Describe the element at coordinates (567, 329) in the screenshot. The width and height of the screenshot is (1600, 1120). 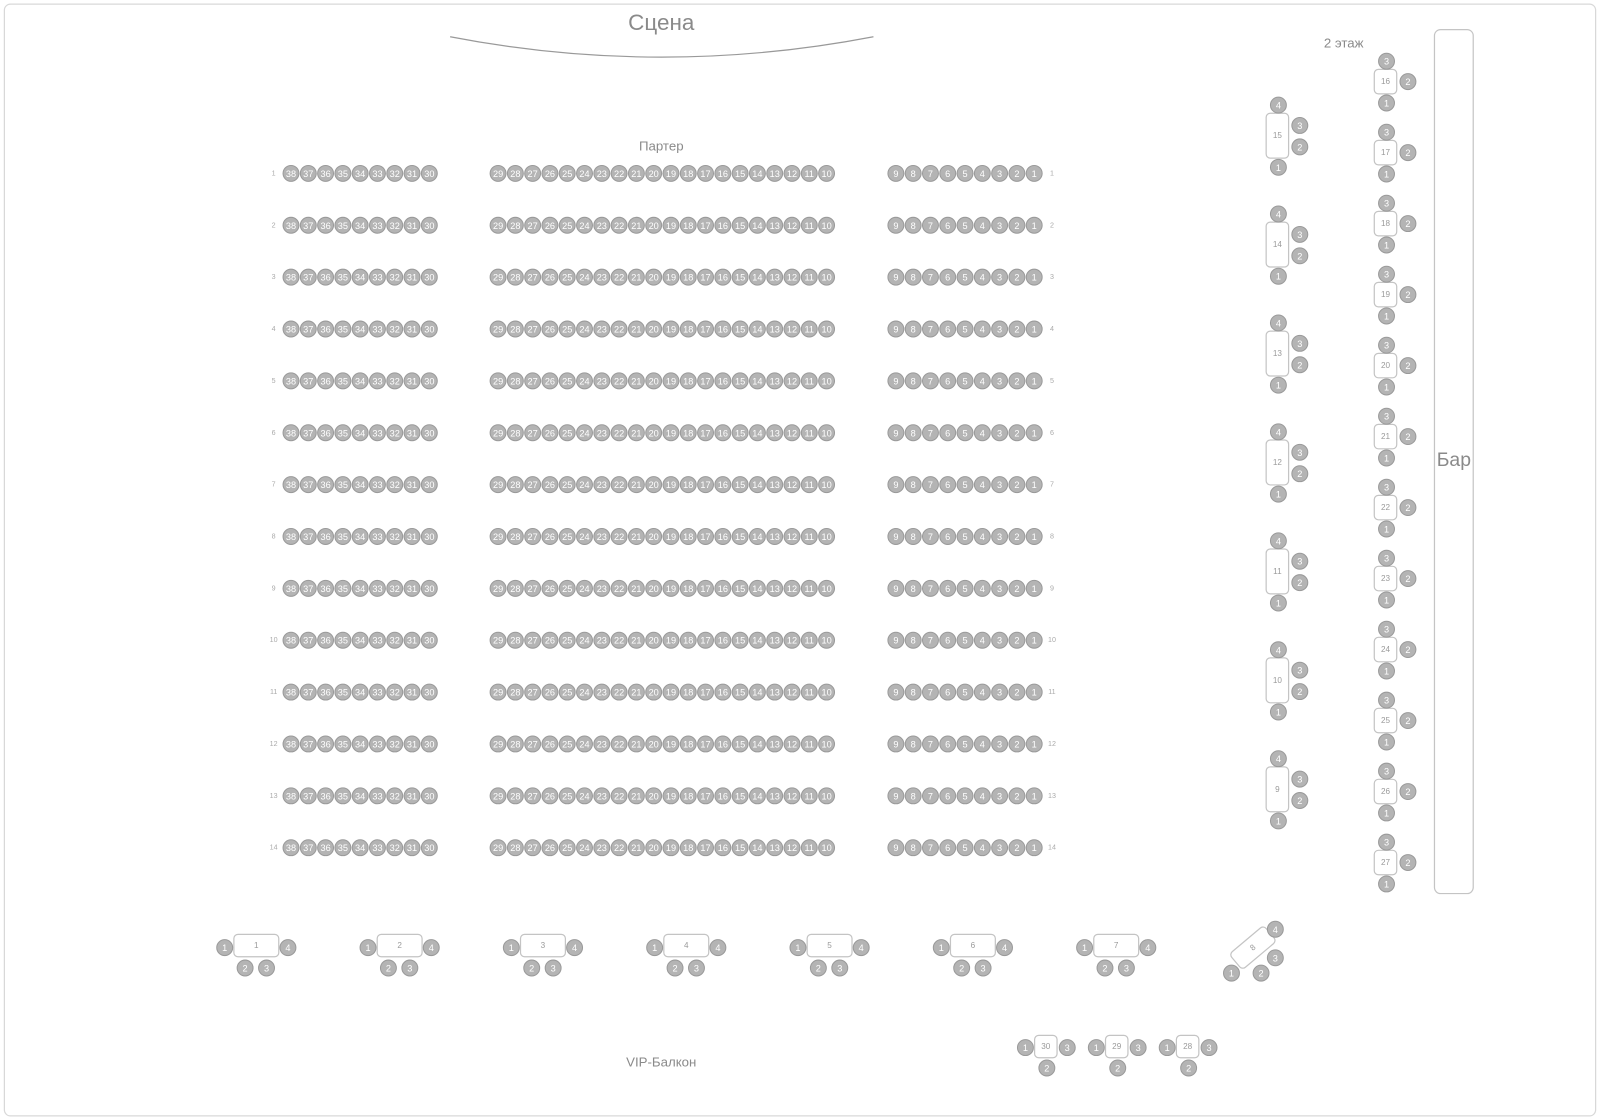
I see `seat: 25` at that location.